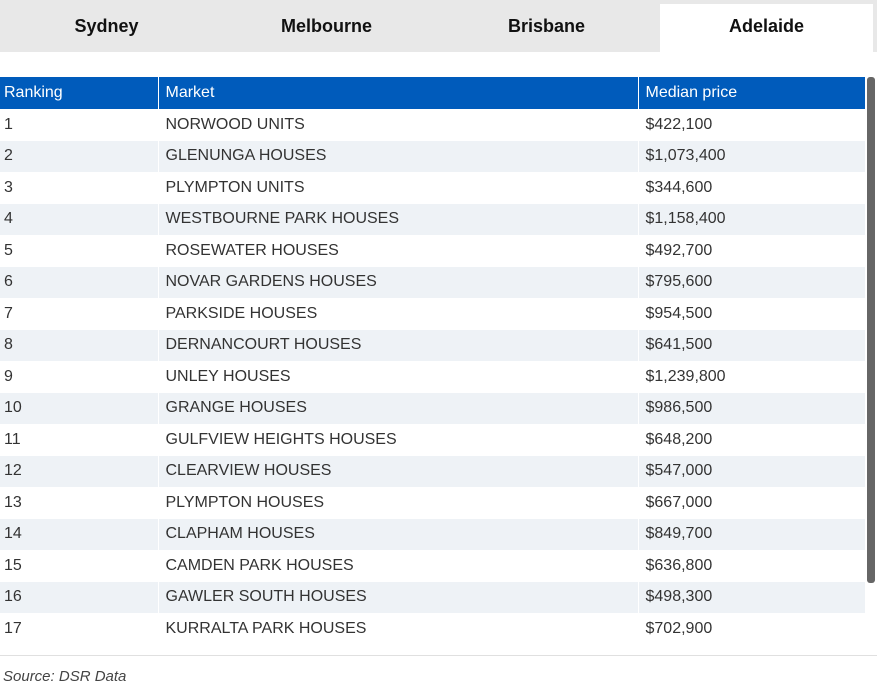 This screenshot has height=692, width=877. Describe the element at coordinates (752, 251) in the screenshot. I see `table-cell: $492,700` at that location.